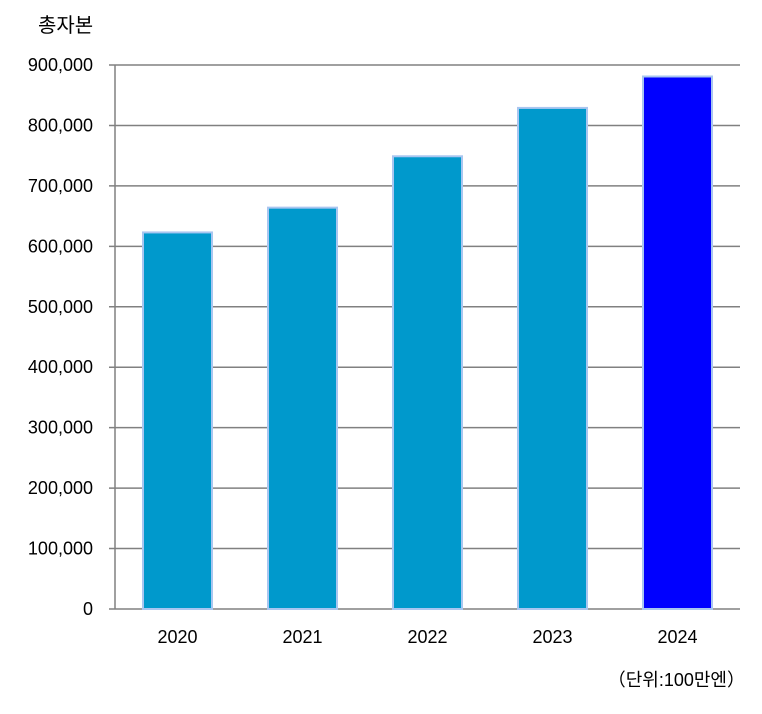 The height and width of the screenshot is (714, 762). Describe the element at coordinates (177, 637) in the screenshot. I see `x-tick-label: 2020` at that location.